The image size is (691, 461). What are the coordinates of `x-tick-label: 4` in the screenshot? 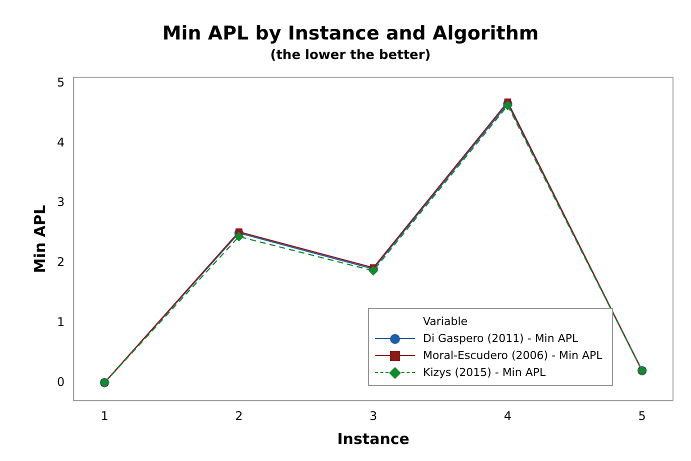 It's located at (508, 415).